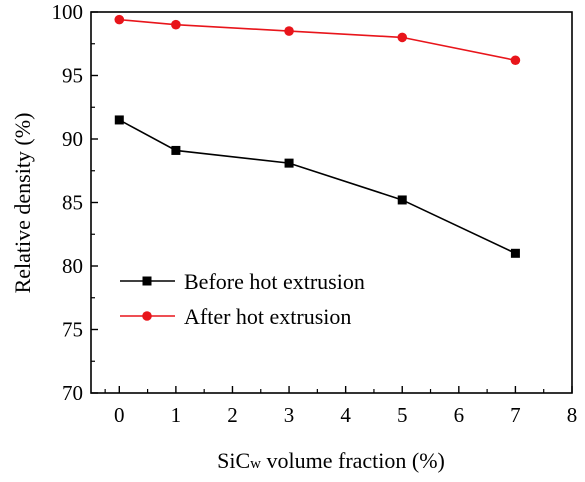 The height and width of the screenshot is (482, 585). I want to click on y-tick-label: 100, so click(68, 12).